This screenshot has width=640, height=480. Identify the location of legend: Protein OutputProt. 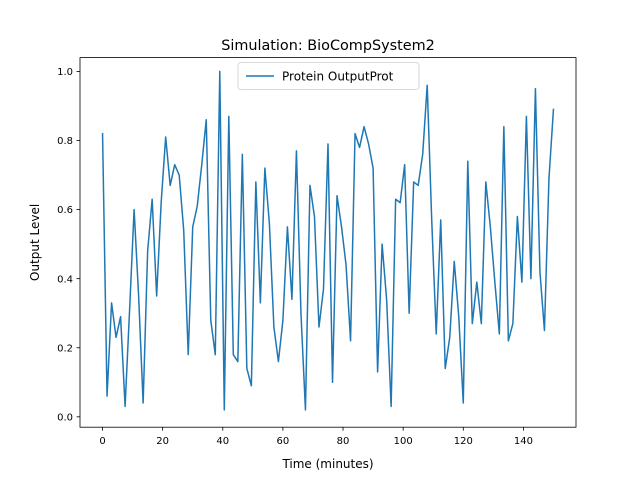
(328, 76).